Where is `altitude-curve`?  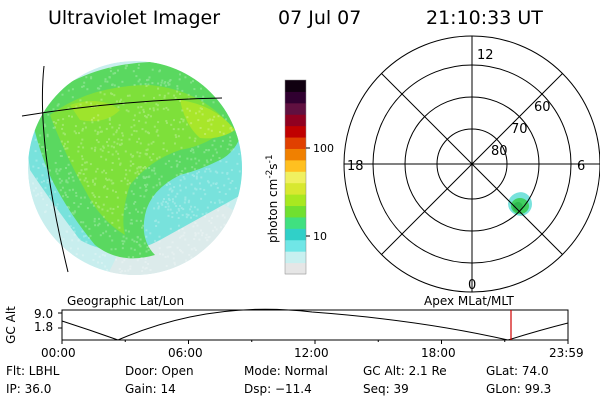
altitude-curve is located at coordinates (315, 324).